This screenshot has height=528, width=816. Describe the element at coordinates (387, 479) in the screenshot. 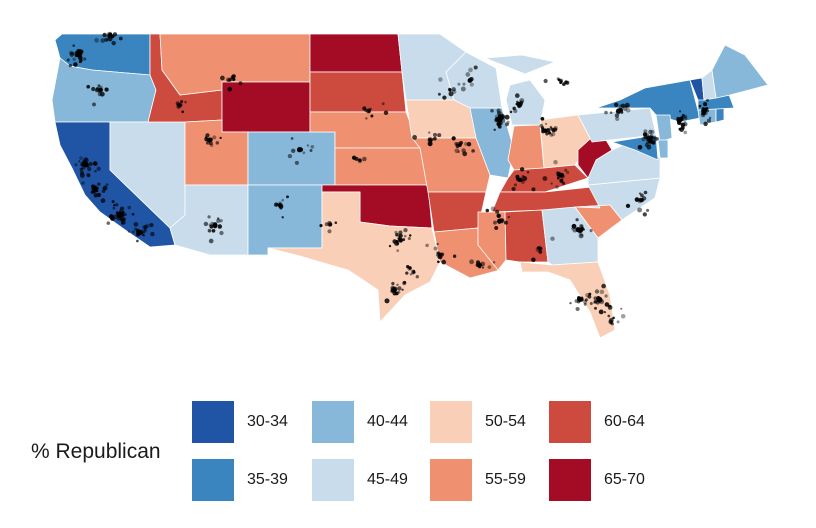

I see `legend-label: 45-49` at that location.